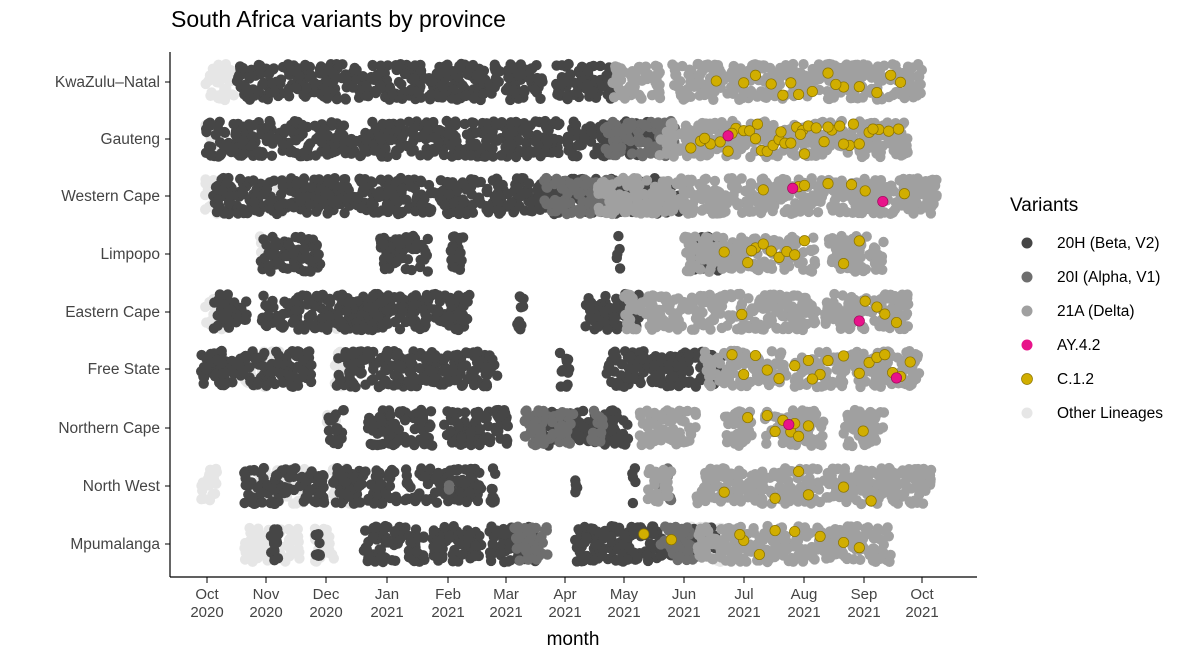  I want to click on point-other-lineages, so click(220, 98).